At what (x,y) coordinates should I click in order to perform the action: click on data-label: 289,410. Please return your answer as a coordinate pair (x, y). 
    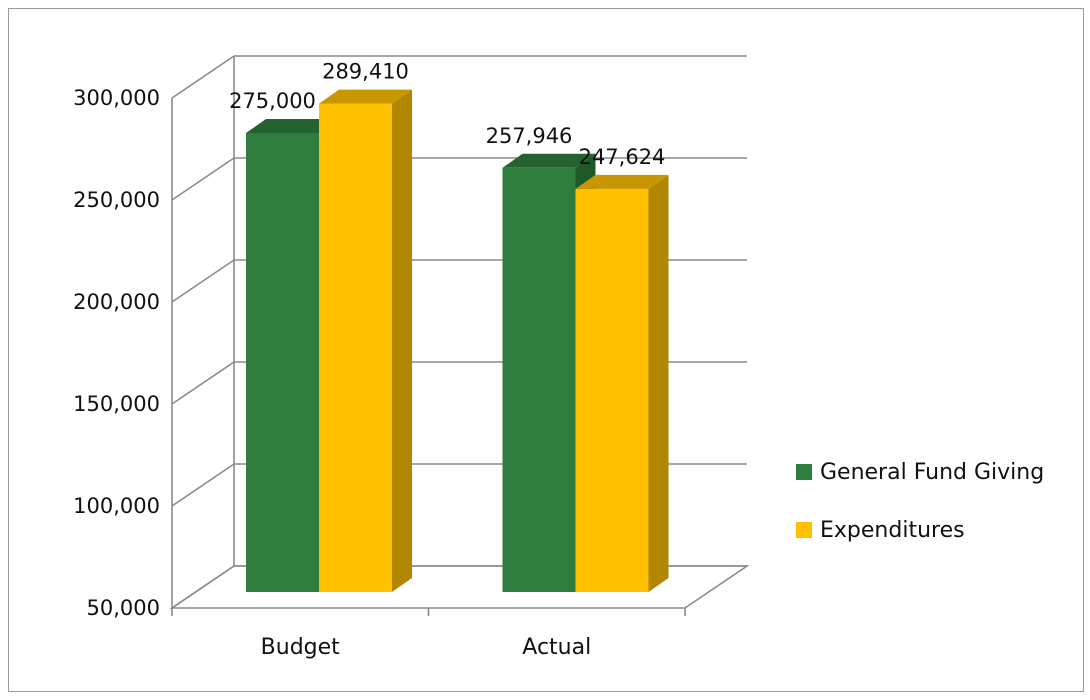
    Looking at the image, I should click on (365, 72).